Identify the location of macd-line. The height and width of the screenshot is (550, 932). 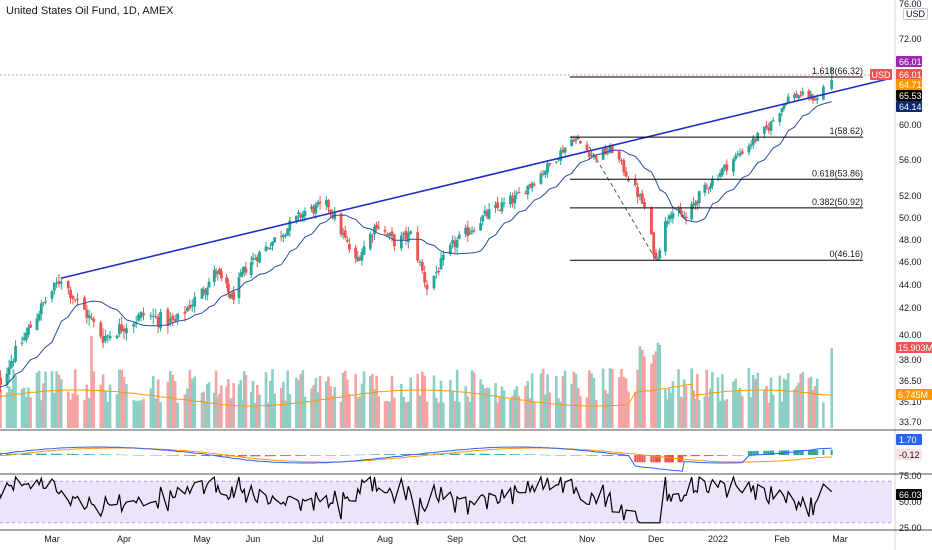
(416, 459).